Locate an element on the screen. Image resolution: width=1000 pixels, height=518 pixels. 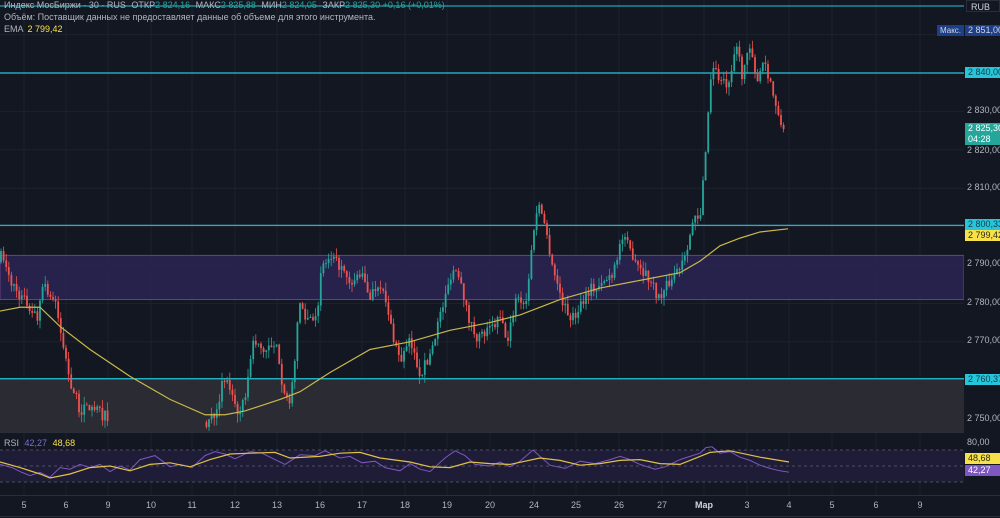
purple-zone is located at coordinates (482, 277).